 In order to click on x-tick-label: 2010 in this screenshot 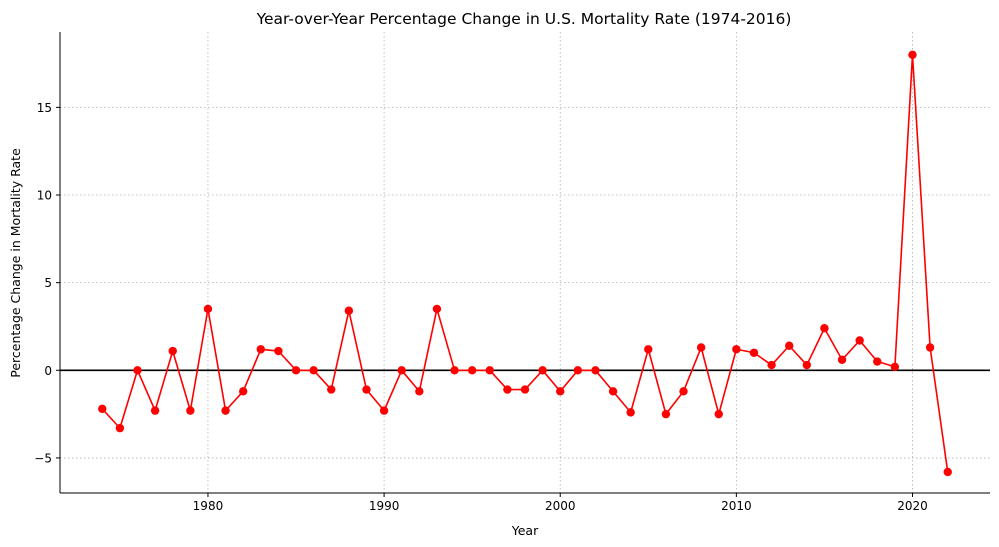, I will do `click(736, 506)`.